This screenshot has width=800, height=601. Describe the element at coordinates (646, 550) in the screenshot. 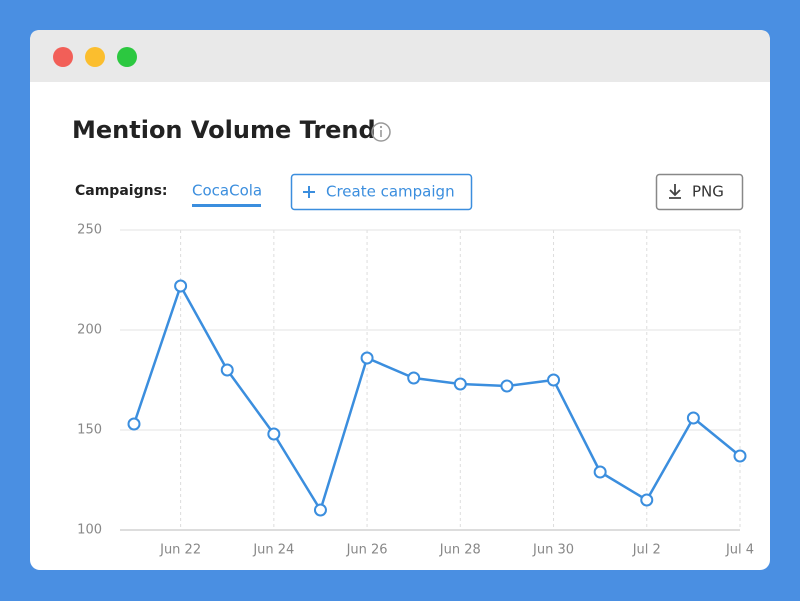

I see `x-tick-label: Jul 2` at that location.